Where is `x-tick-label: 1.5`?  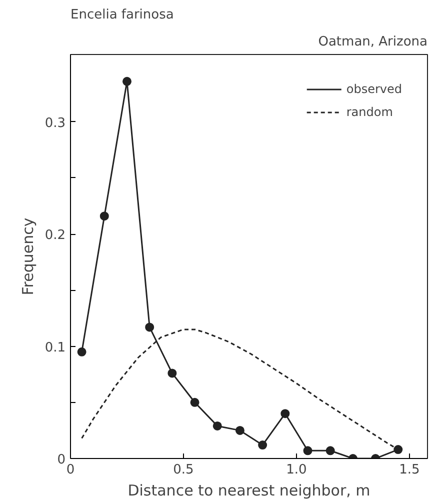 x-tick-label: 1.5 is located at coordinates (409, 470).